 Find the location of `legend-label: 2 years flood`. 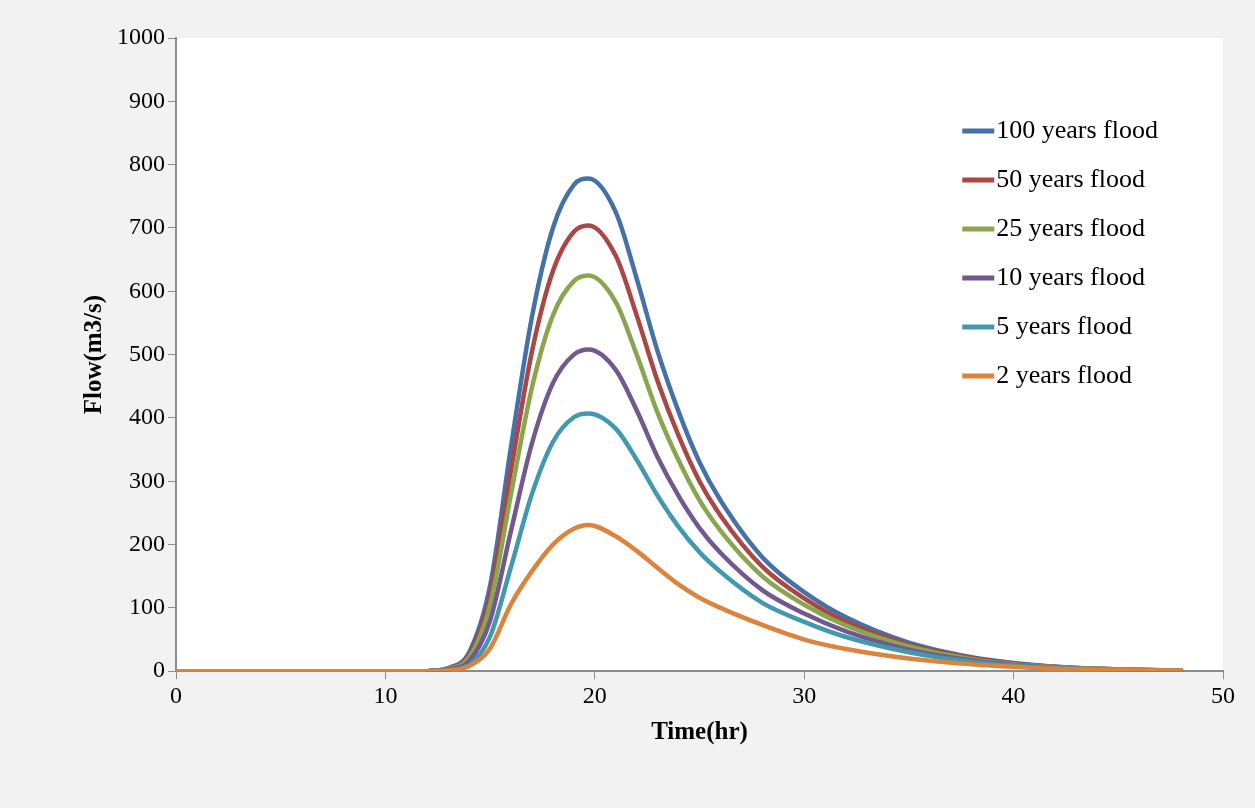

legend-label: 2 years flood is located at coordinates (1064, 374).